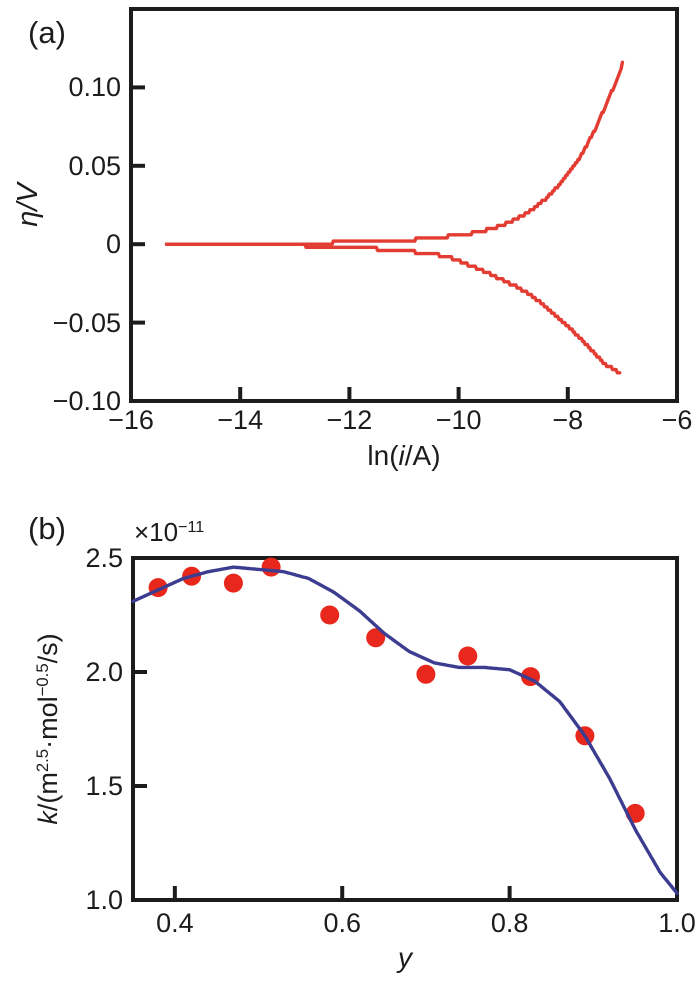  I want to click on panel-b-x-tick-label: 0.8, so click(509, 923).